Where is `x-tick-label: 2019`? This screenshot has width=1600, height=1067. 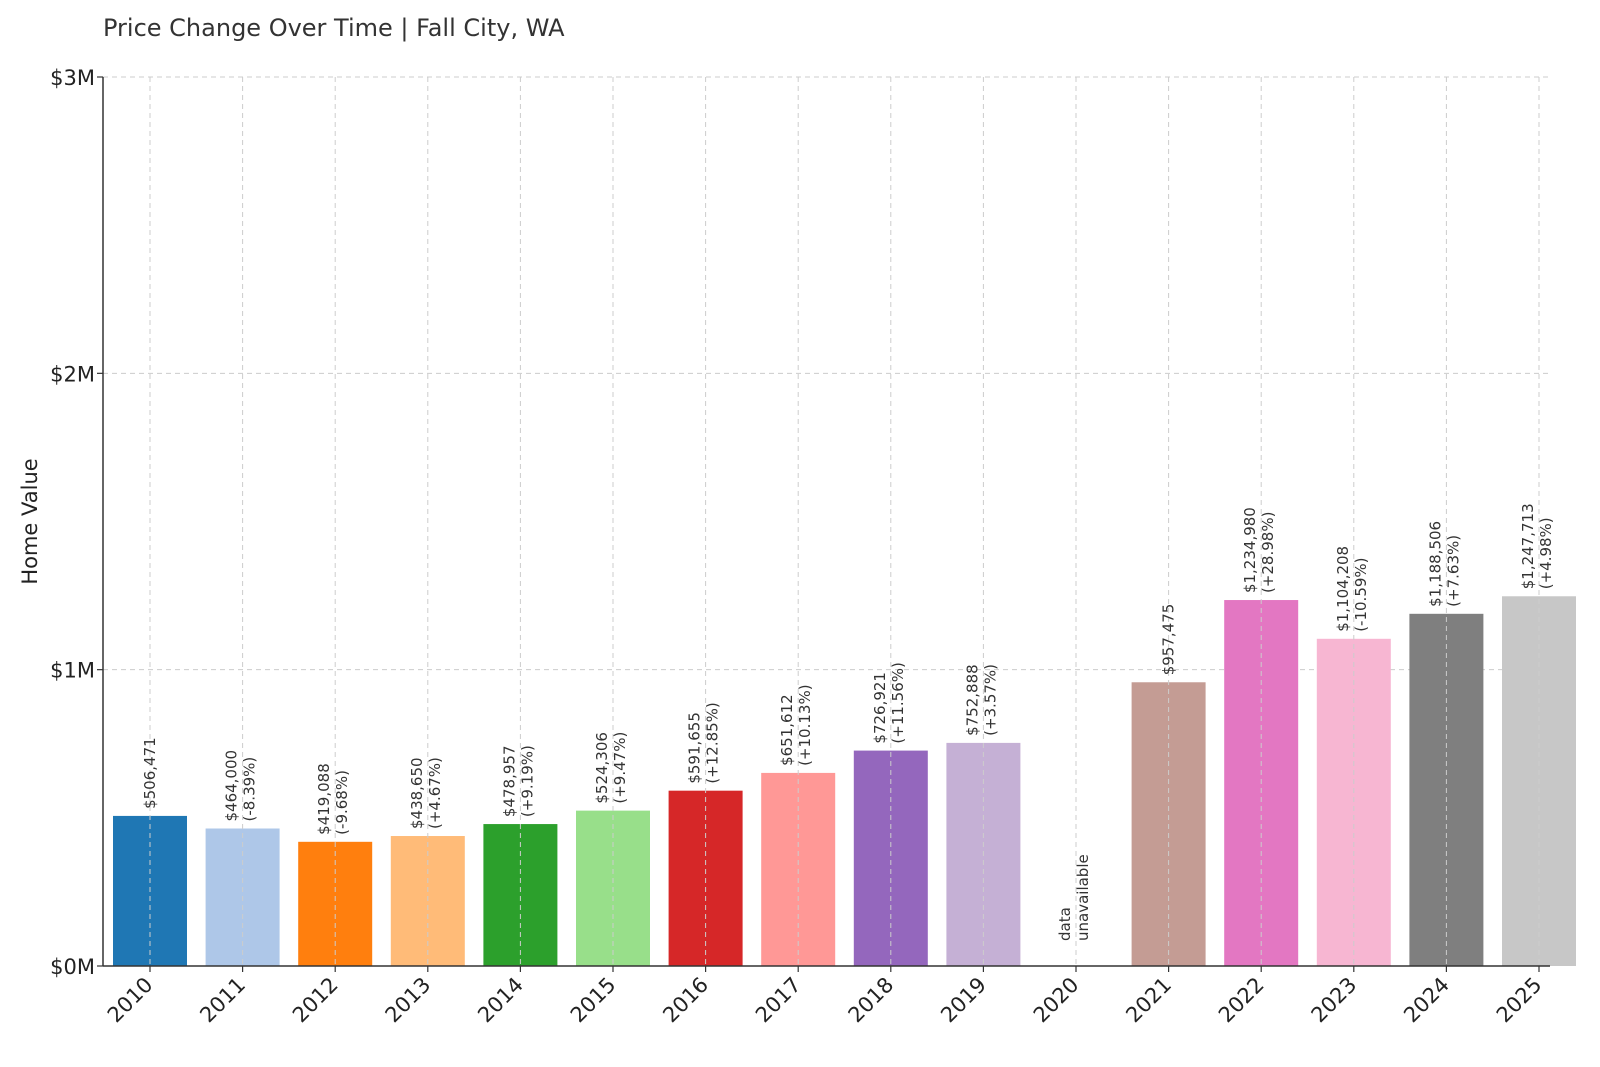 x-tick-label: 2019 is located at coordinates (963, 1000).